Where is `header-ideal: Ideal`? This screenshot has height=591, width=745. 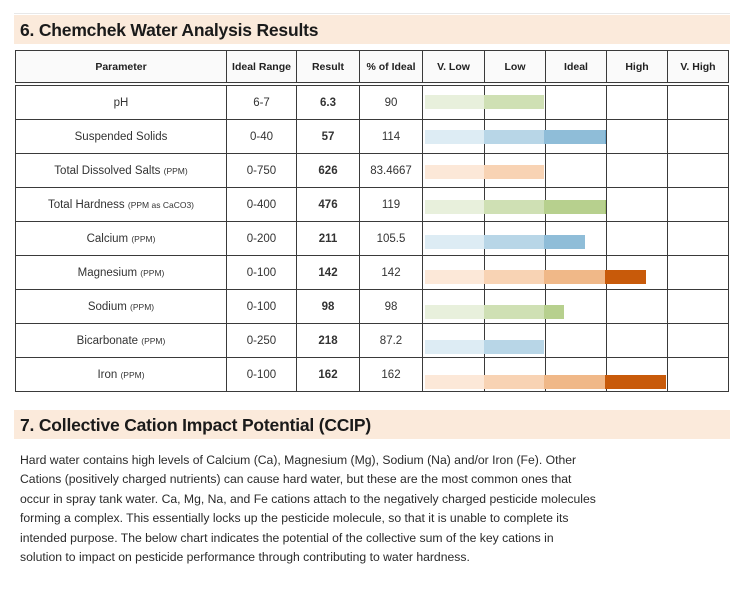
header-ideal: Ideal is located at coordinates (576, 68).